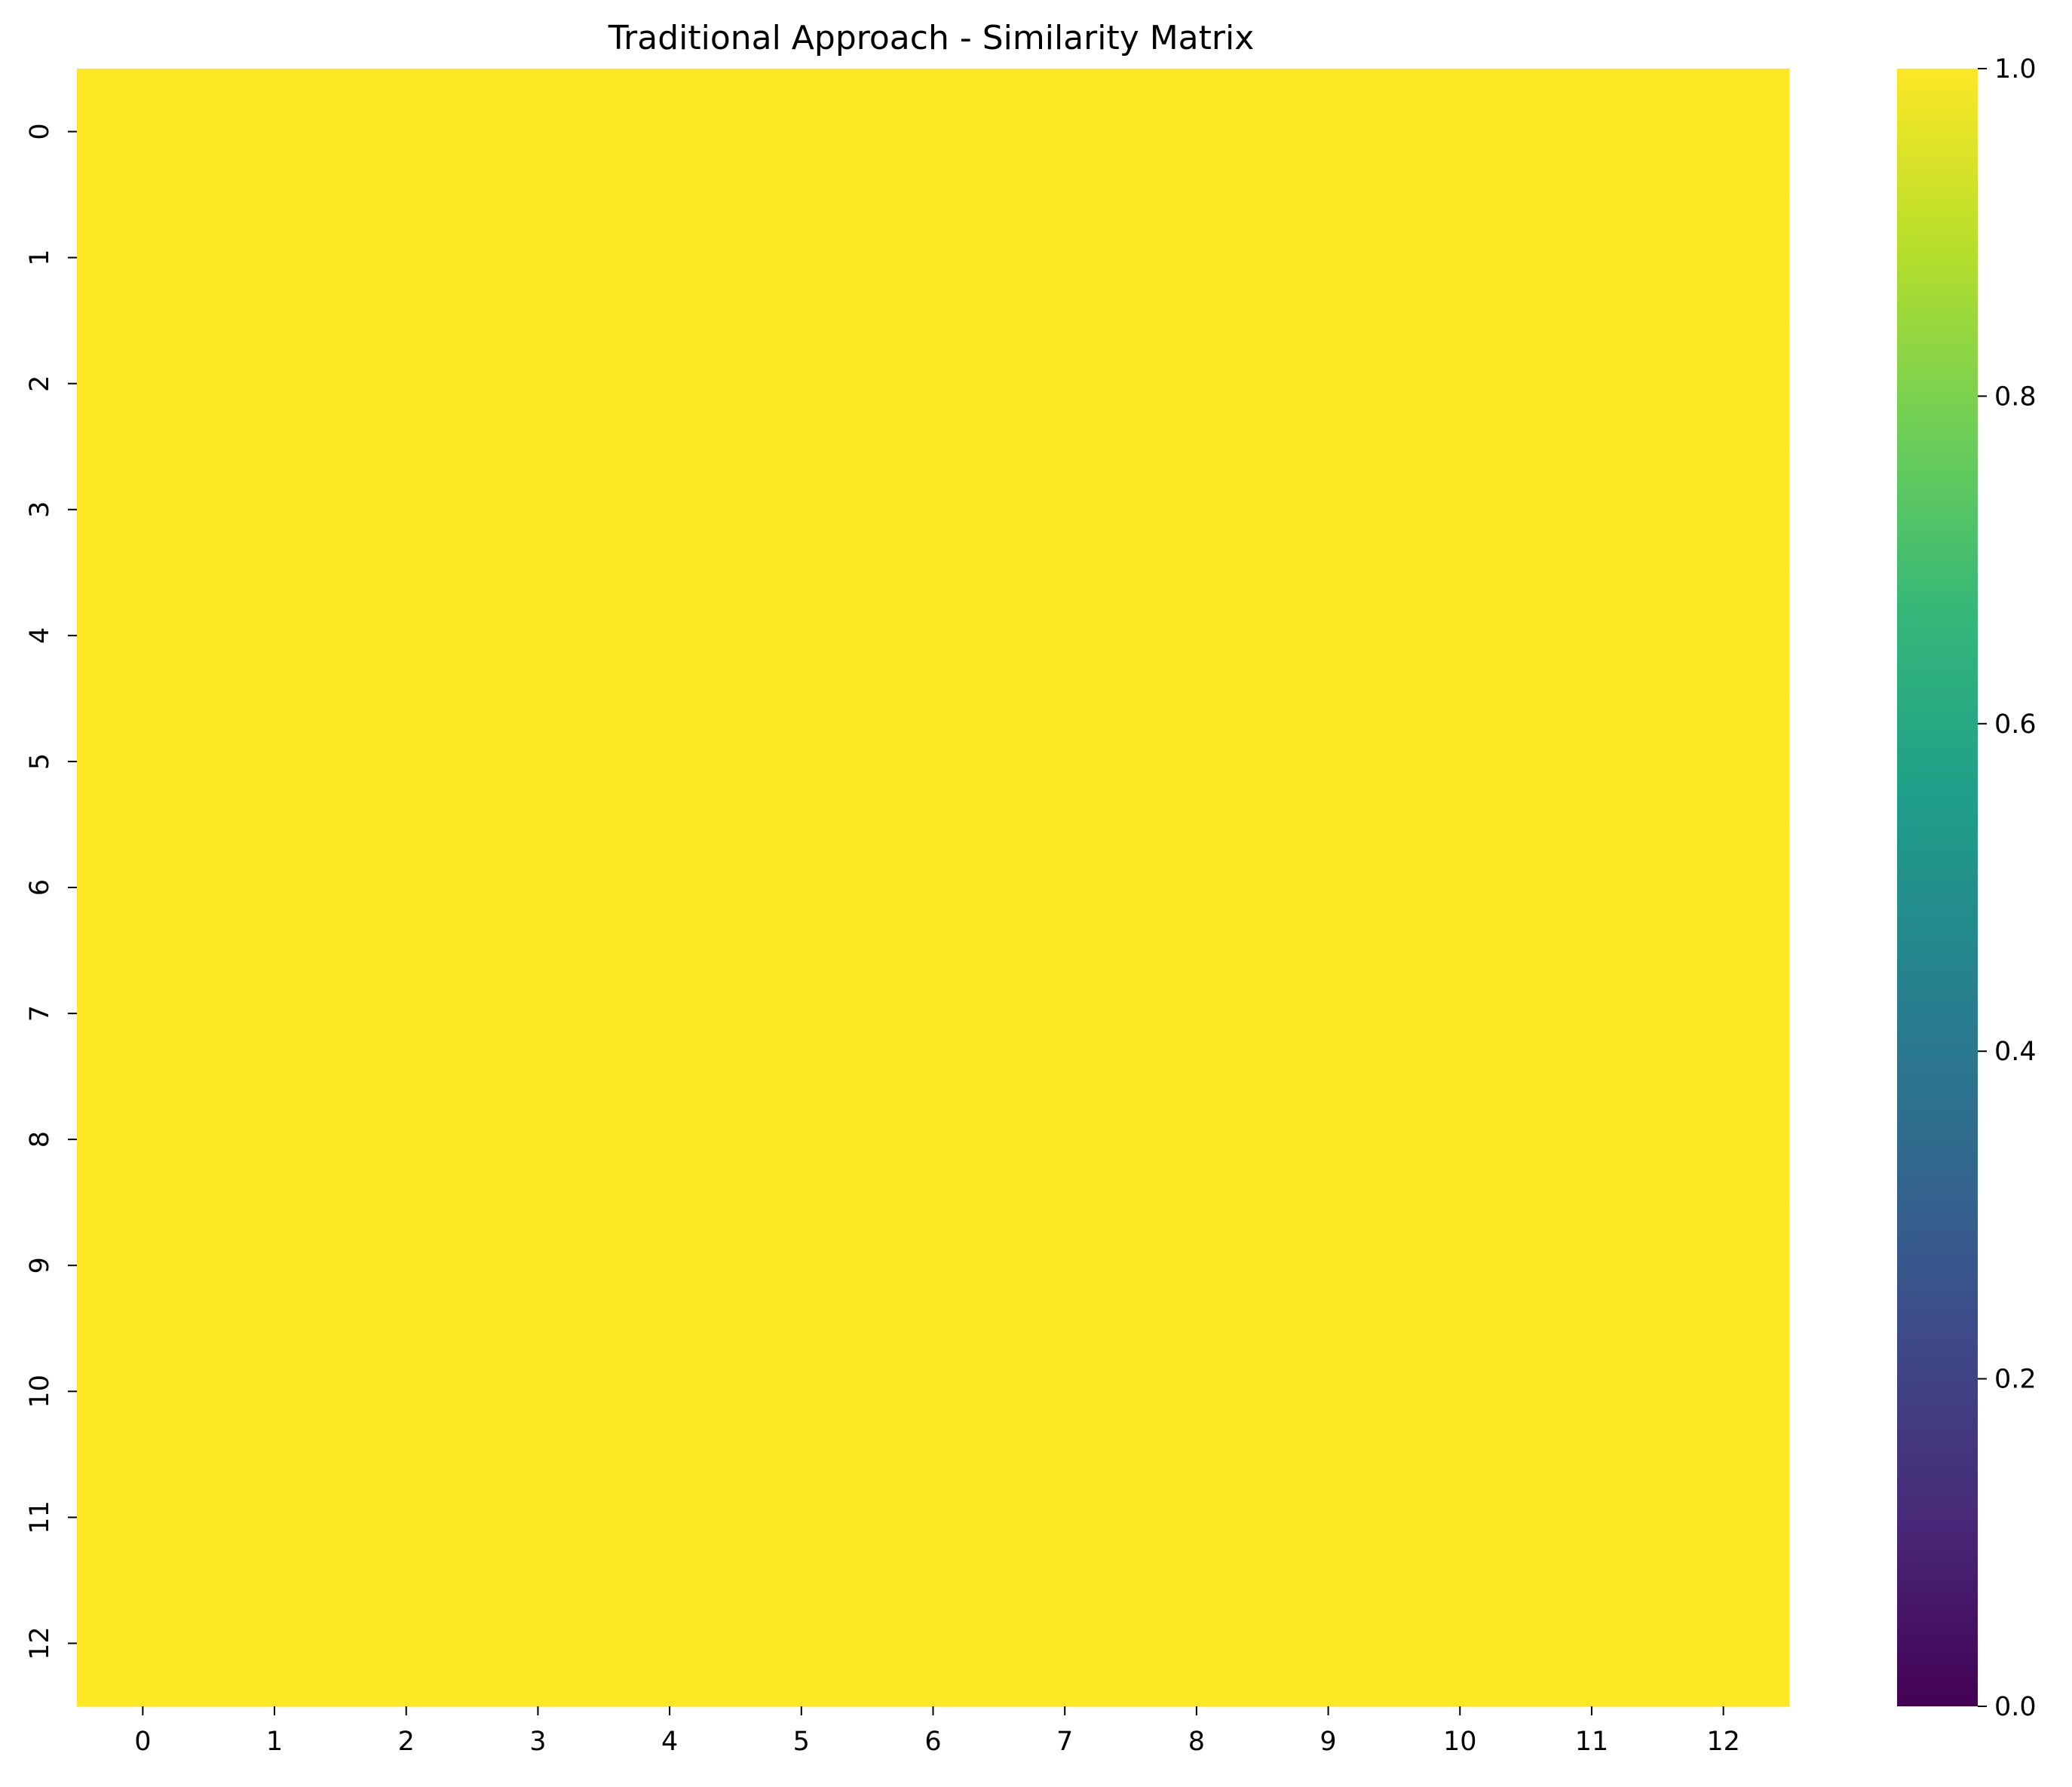 This screenshot has width=2072, height=1787. What do you see at coordinates (40, 131) in the screenshot?
I see `y-tick-label: 0` at bounding box center [40, 131].